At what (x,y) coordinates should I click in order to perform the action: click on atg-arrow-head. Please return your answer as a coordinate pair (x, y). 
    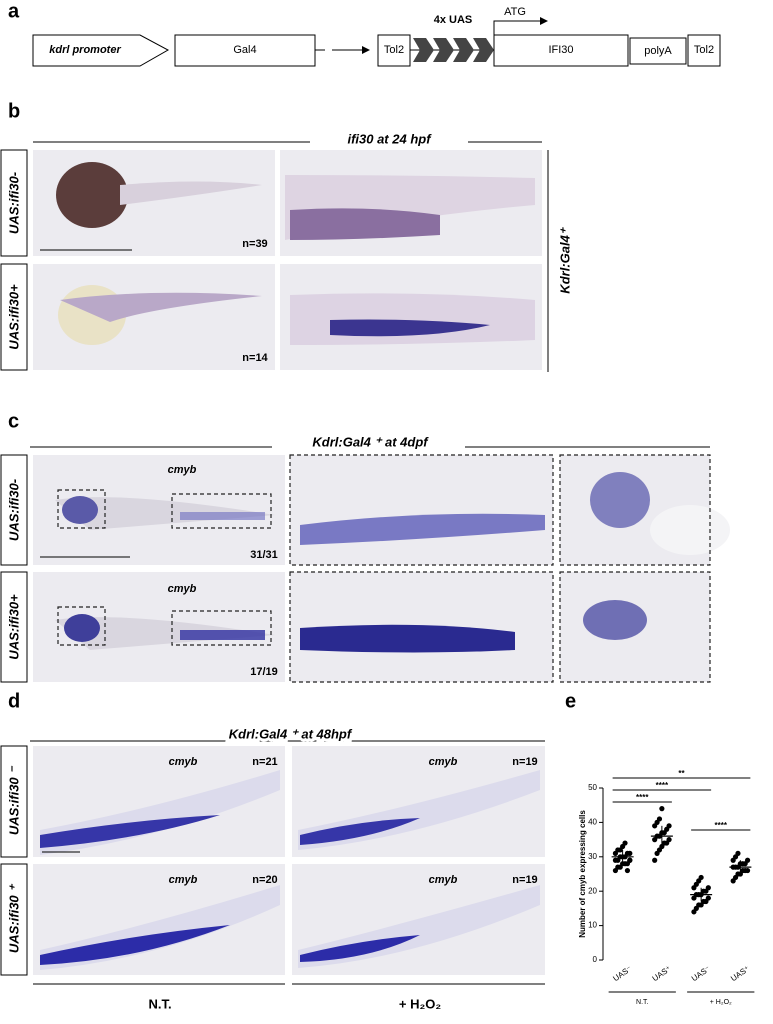
    Looking at the image, I should click on (544, 21).